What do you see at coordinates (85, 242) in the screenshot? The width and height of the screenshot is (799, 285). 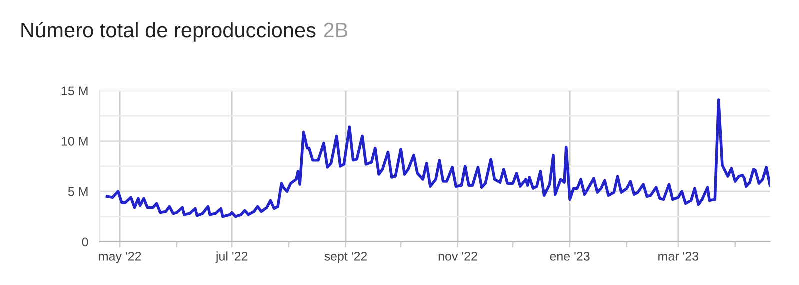 I see `y-tick-label: 0` at bounding box center [85, 242].